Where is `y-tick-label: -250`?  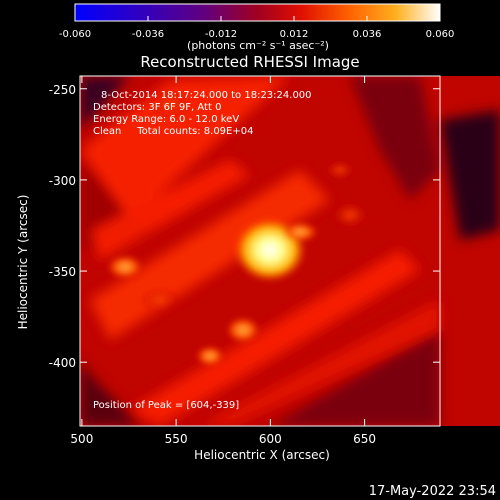
y-tick-label: -250 is located at coordinates (62, 90).